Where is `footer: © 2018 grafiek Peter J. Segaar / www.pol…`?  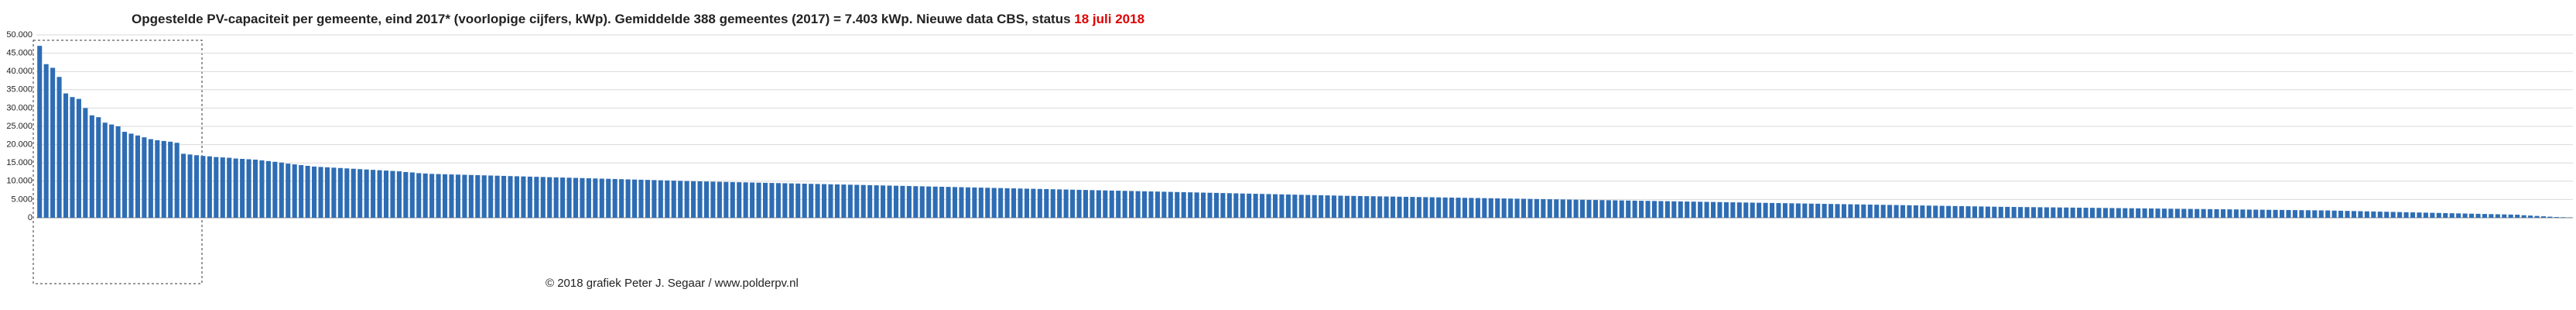 footer: © 2018 grafiek Peter J. Segaar / www.pol… is located at coordinates (672, 283).